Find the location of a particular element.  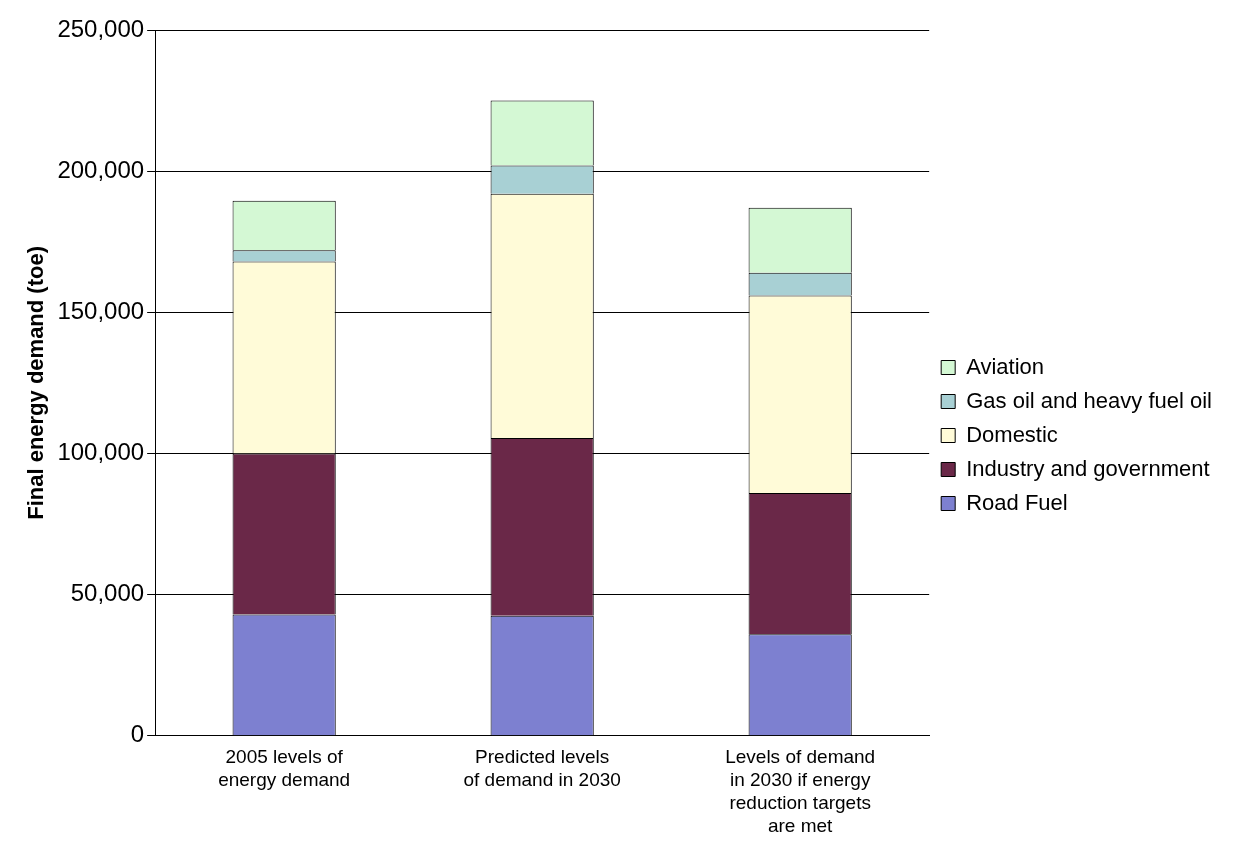

y-tick-label: 200,000 is located at coordinates (101, 169).